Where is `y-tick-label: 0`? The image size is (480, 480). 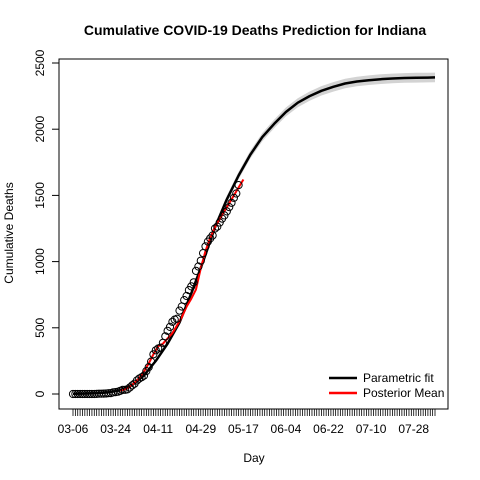
y-tick-label: 0 is located at coordinates (40, 393).